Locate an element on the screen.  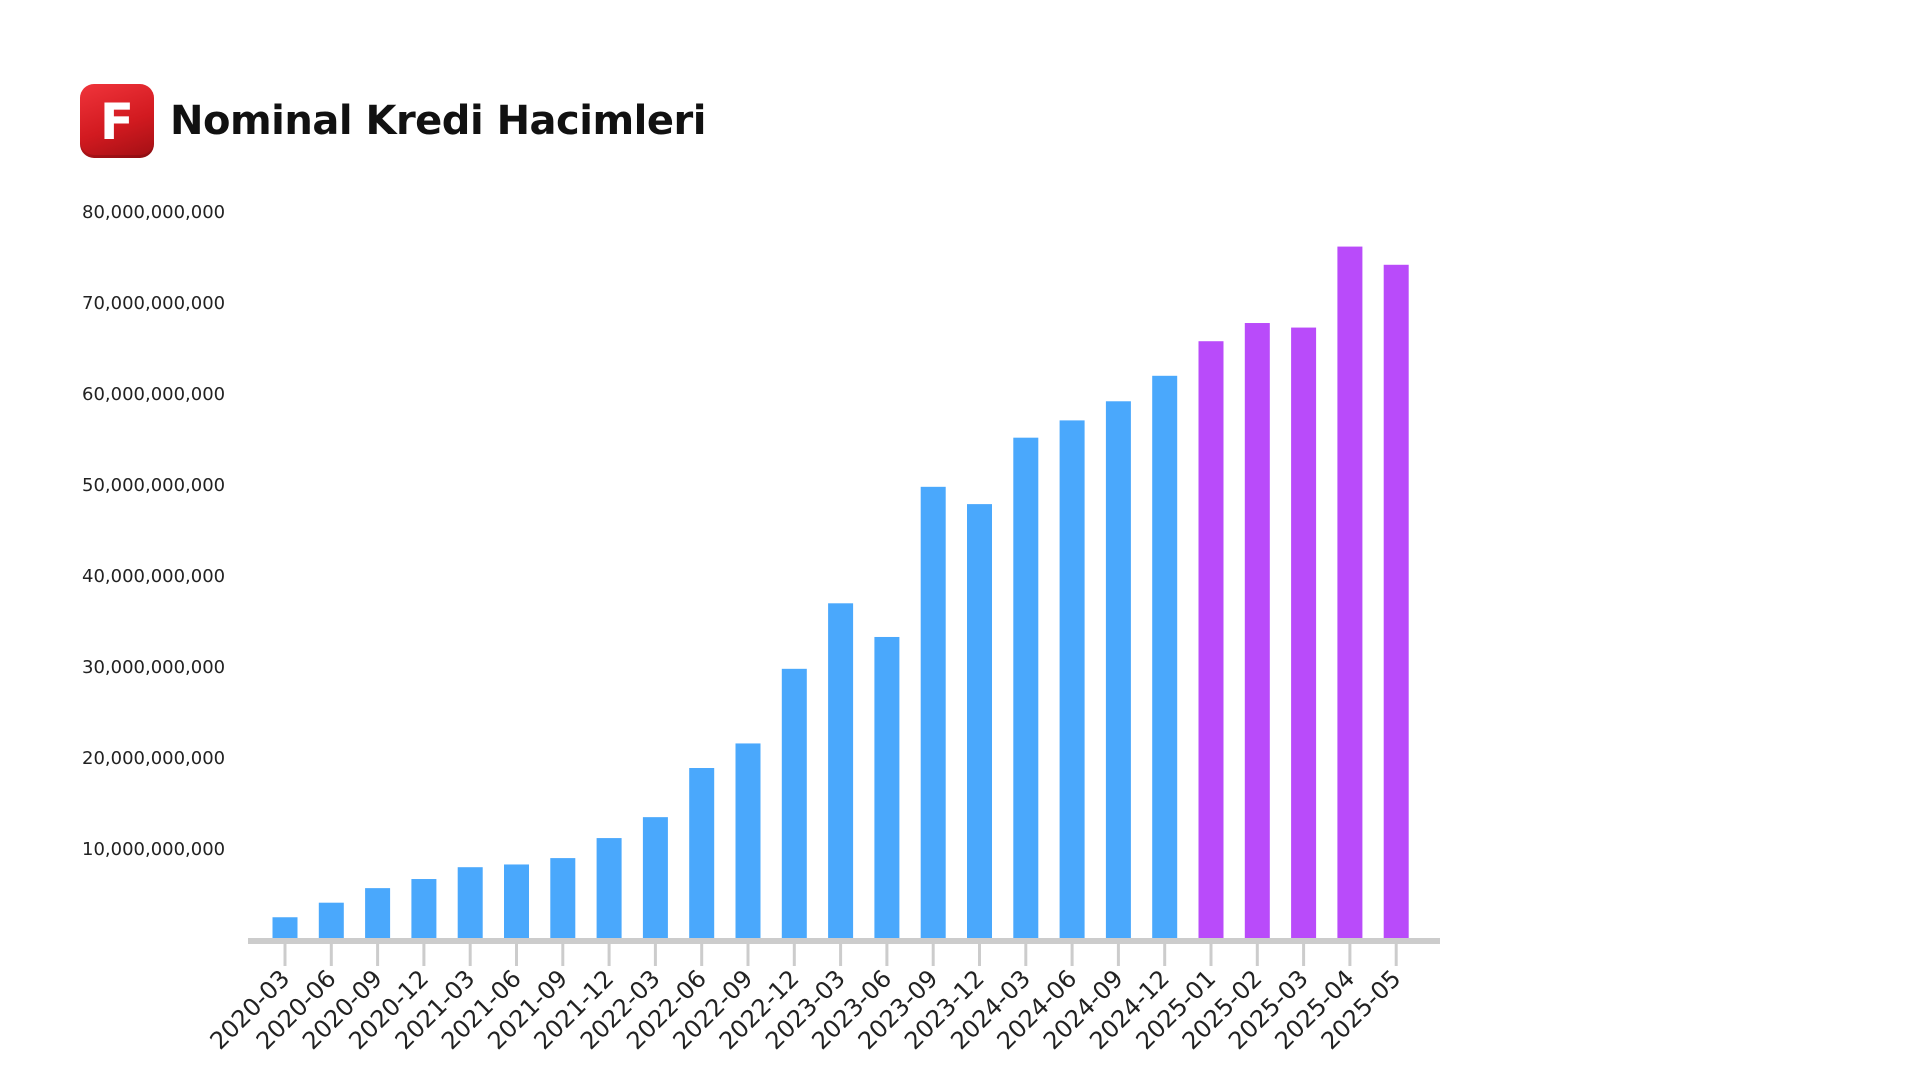
y-tick-label: 60,000,000,000 is located at coordinates (153, 394).